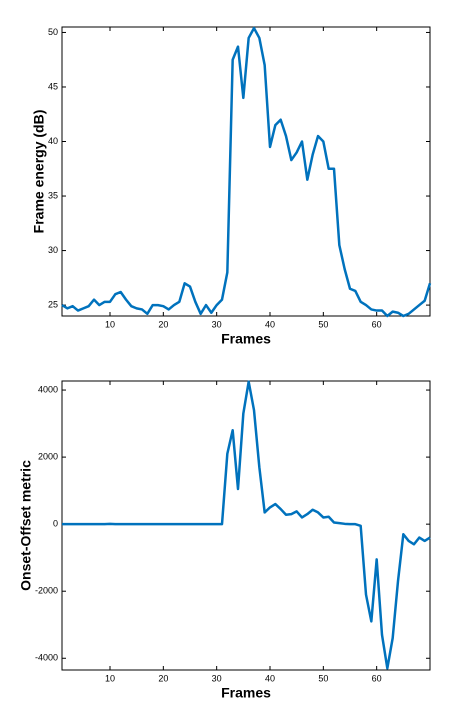  Describe the element at coordinates (48, 389) in the screenshot. I see `y-tick-label: 4000` at that location.